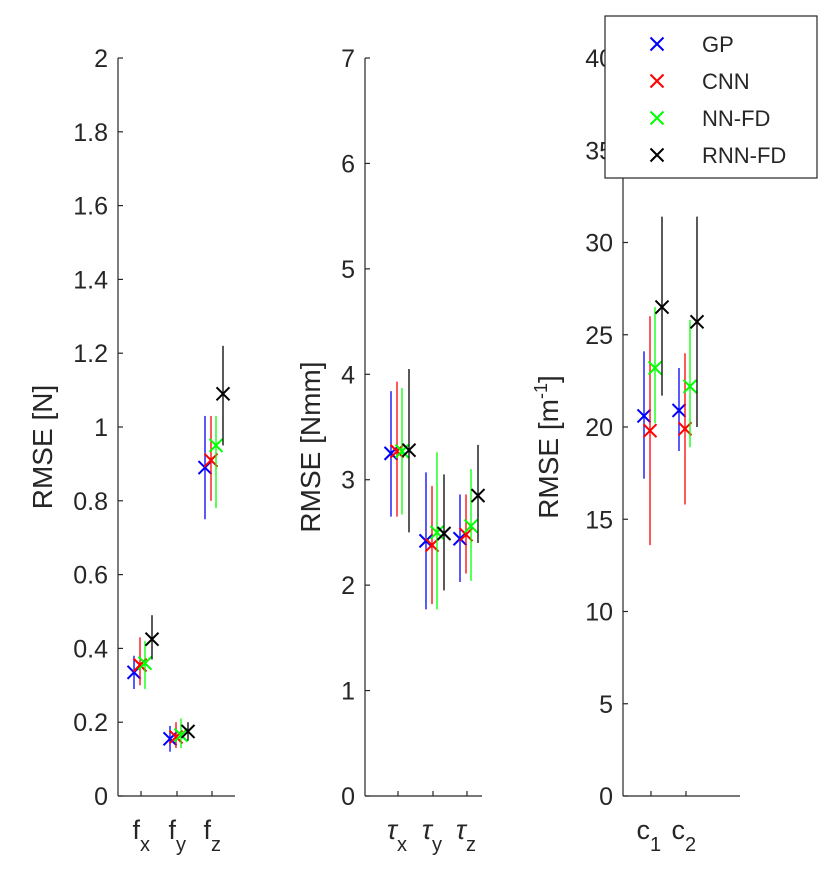 This screenshot has height=872, width=832. What do you see at coordinates (90, 649) in the screenshot?
I see `y-tick-label: 0.4` at bounding box center [90, 649].